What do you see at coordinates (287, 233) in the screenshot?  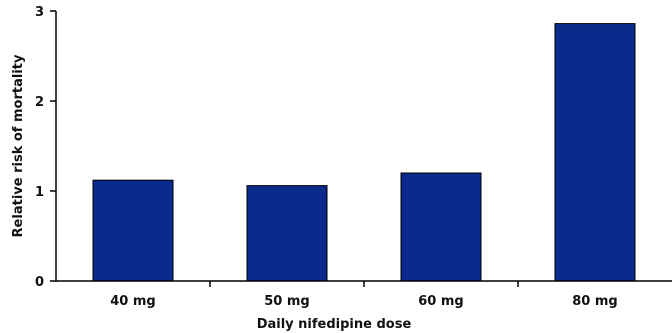 I see `bar-50-mg` at bounding box center [287, 233].